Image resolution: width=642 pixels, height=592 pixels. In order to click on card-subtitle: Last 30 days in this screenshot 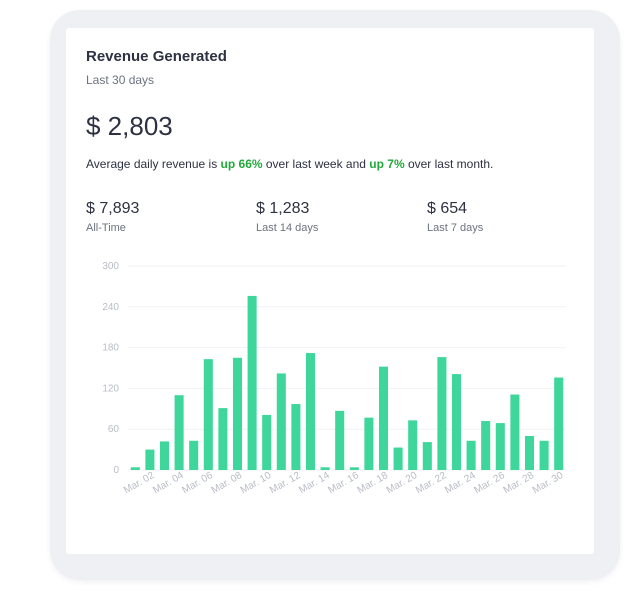, I will do `click(120, 80)`.